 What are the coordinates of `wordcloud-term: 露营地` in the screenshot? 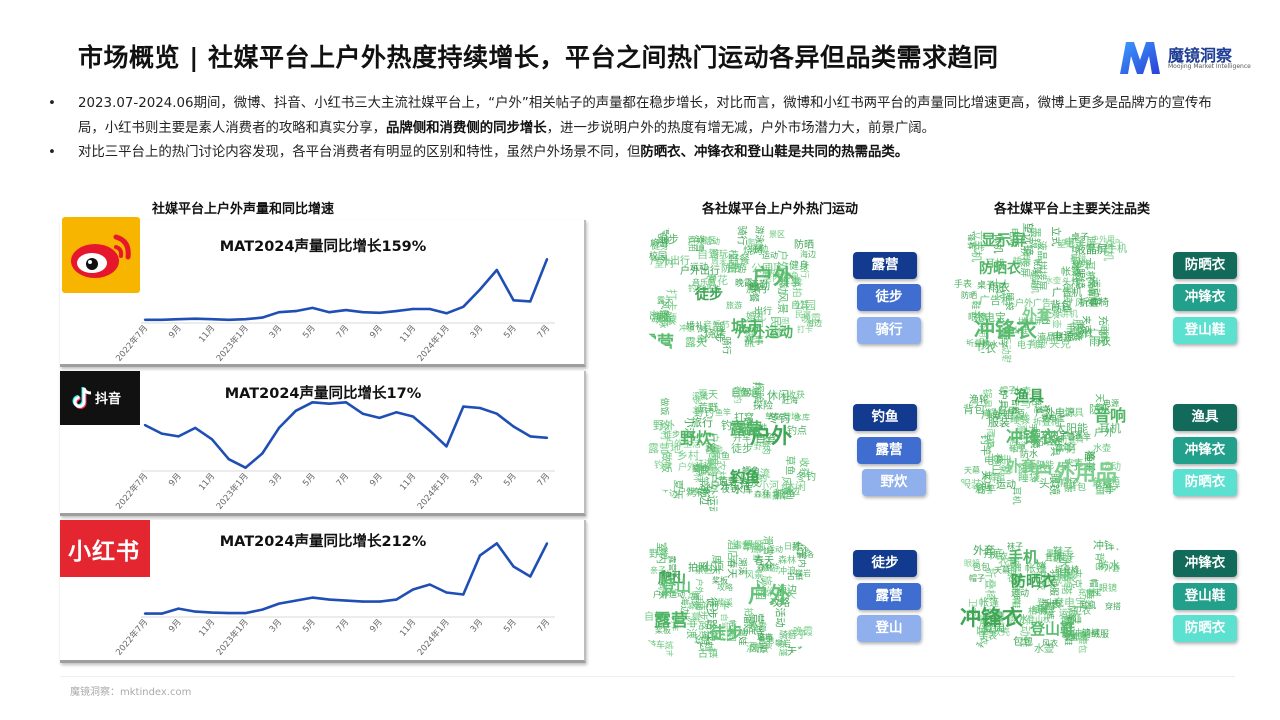 It's located at (664, 448).